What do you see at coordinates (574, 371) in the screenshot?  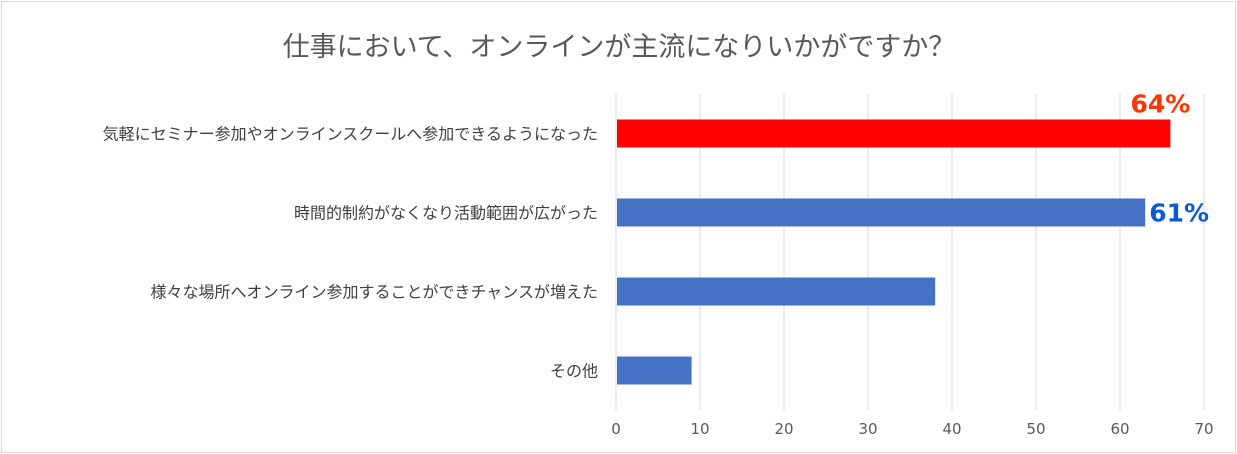 I see `category-label: その他` at bounding box center [574, 371].